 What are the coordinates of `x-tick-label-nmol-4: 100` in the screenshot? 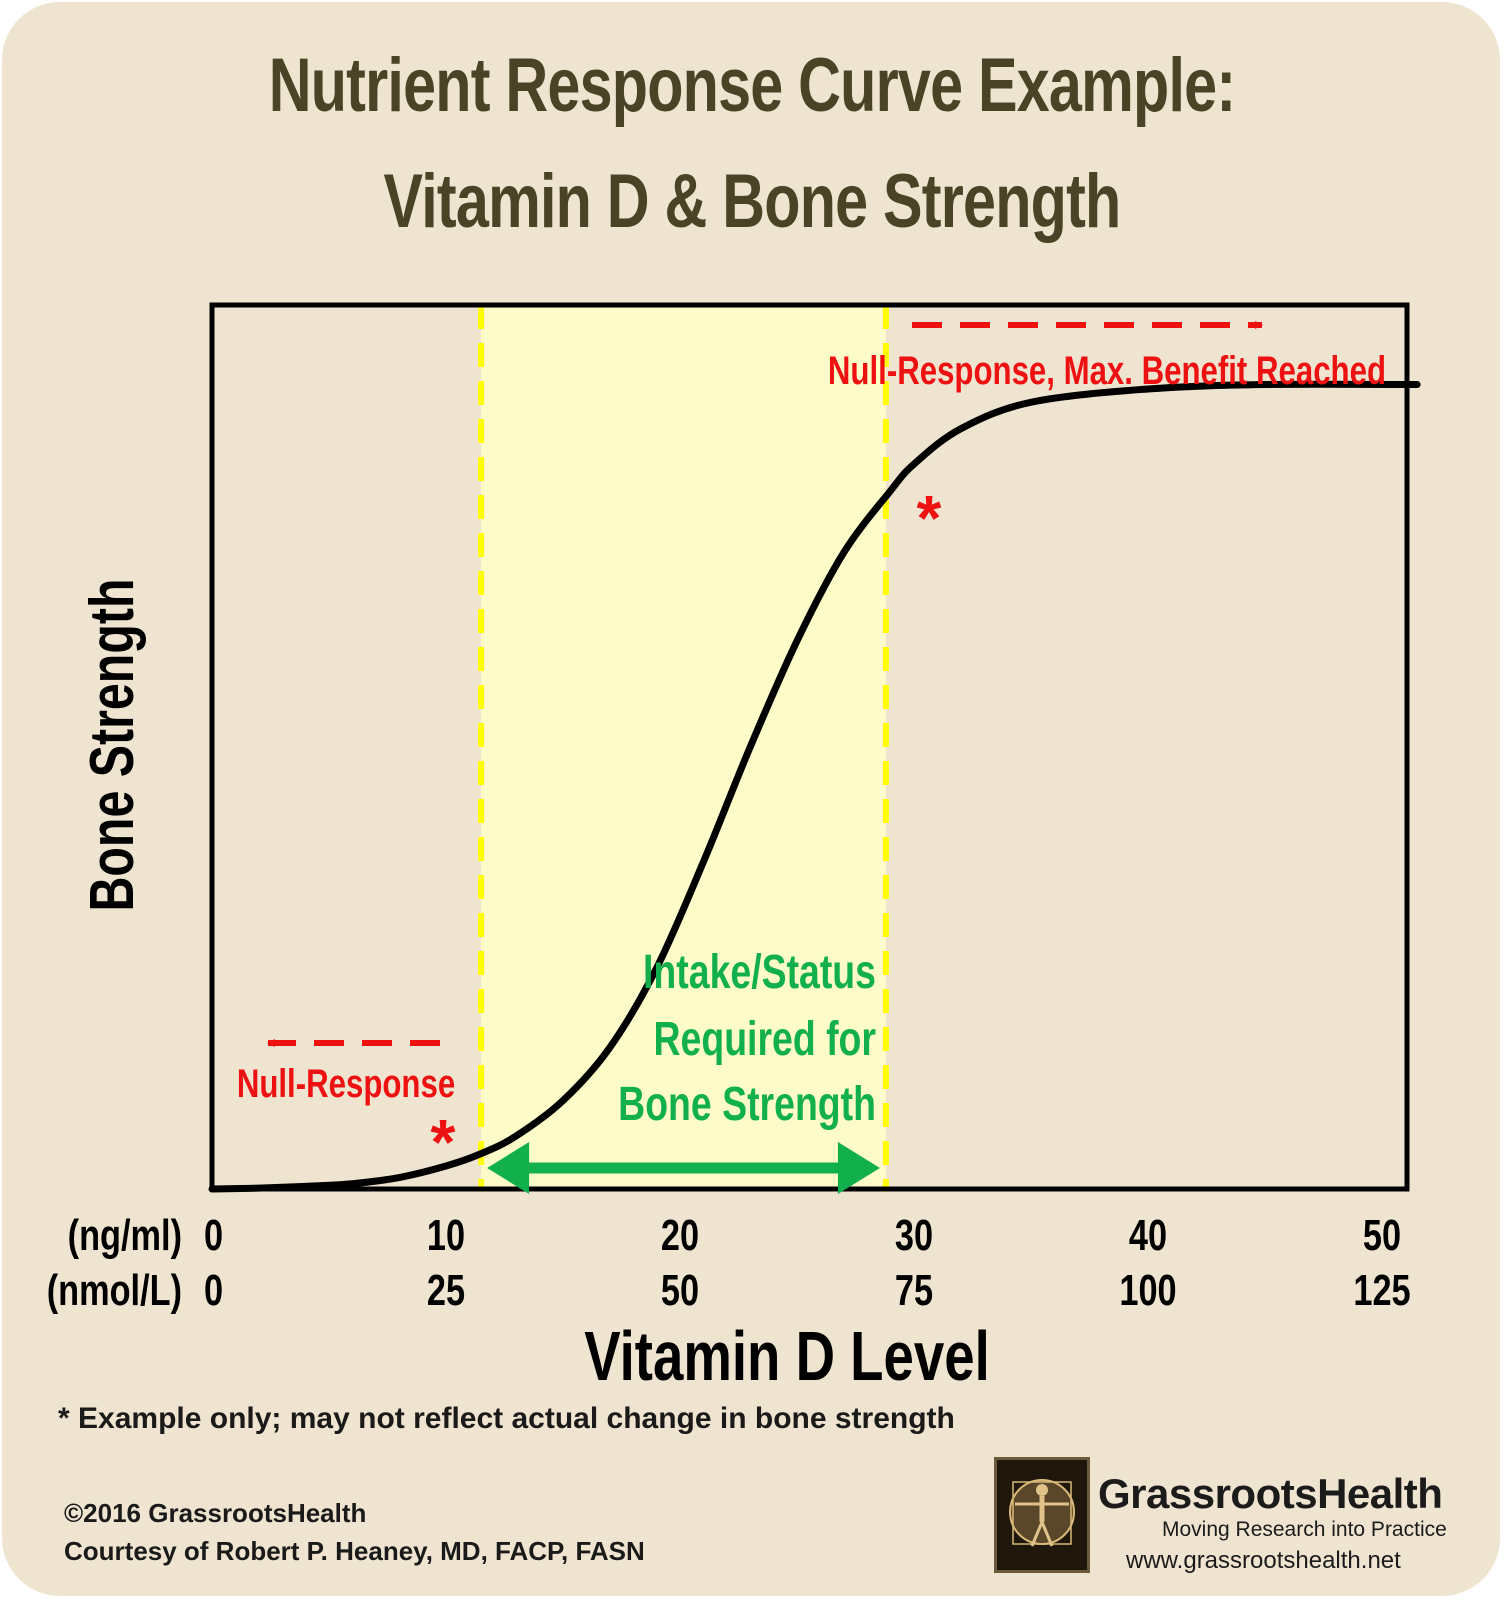 It's located at (1147, 1290).